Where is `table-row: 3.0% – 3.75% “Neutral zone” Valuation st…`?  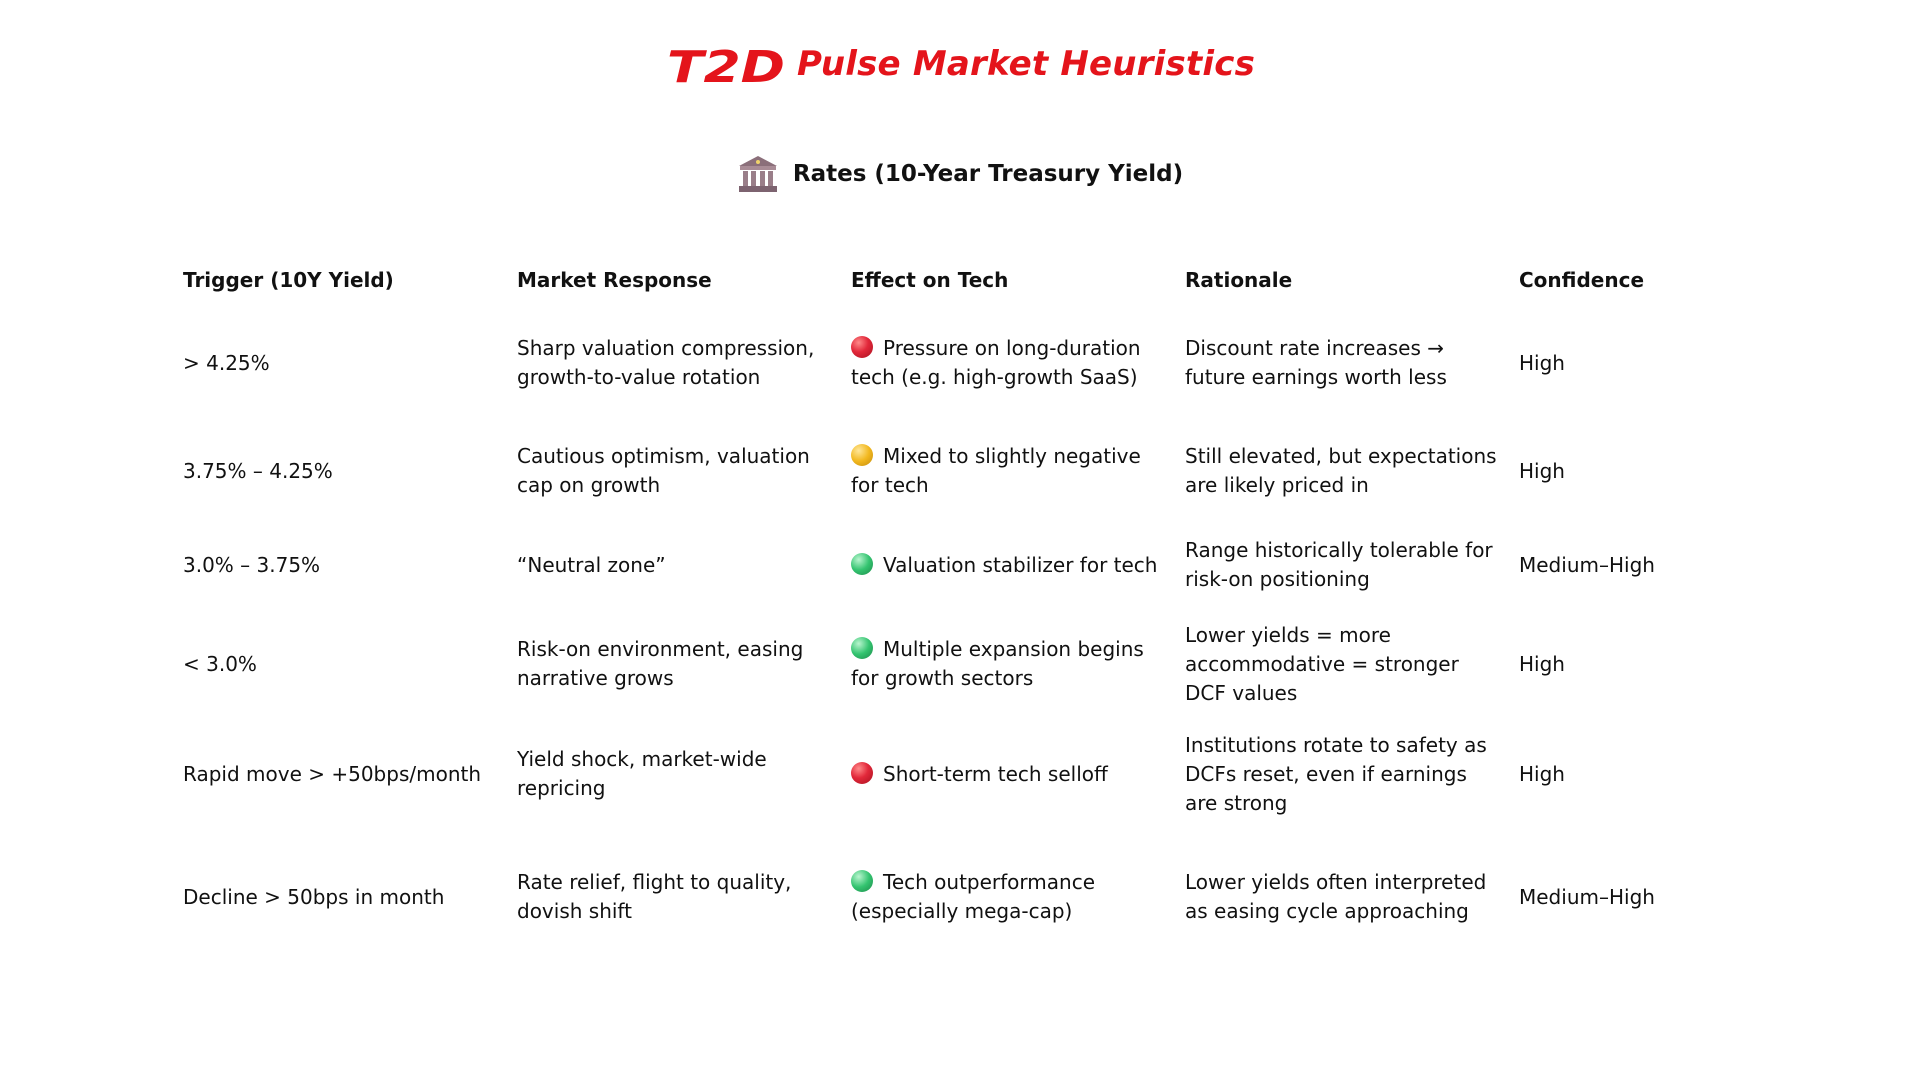 table-row: 3.0% – 3.75% “Neutral zone” Valuation st… is located at coordinates (963, 565).